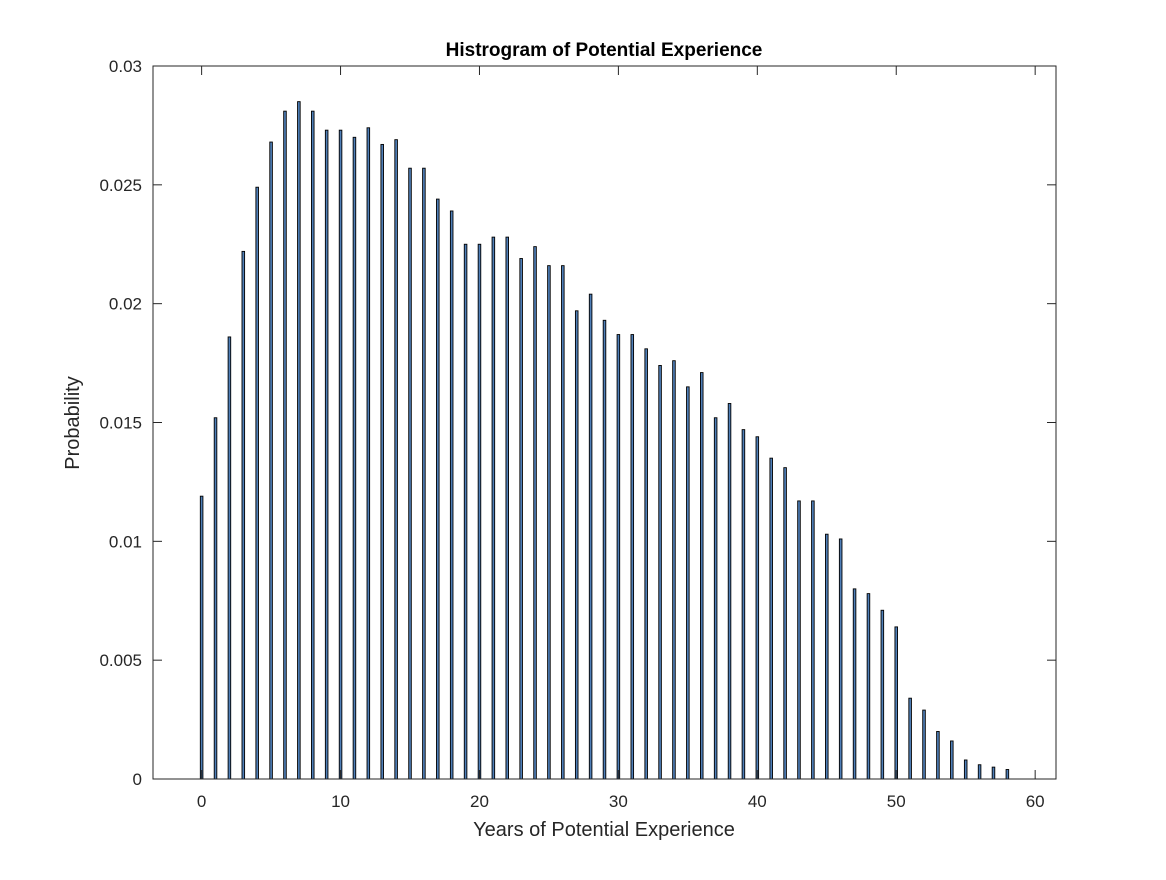  Describe the element at coordinates (896, 801) in the screenshot. I see `x-tick-label: 50` at that location.